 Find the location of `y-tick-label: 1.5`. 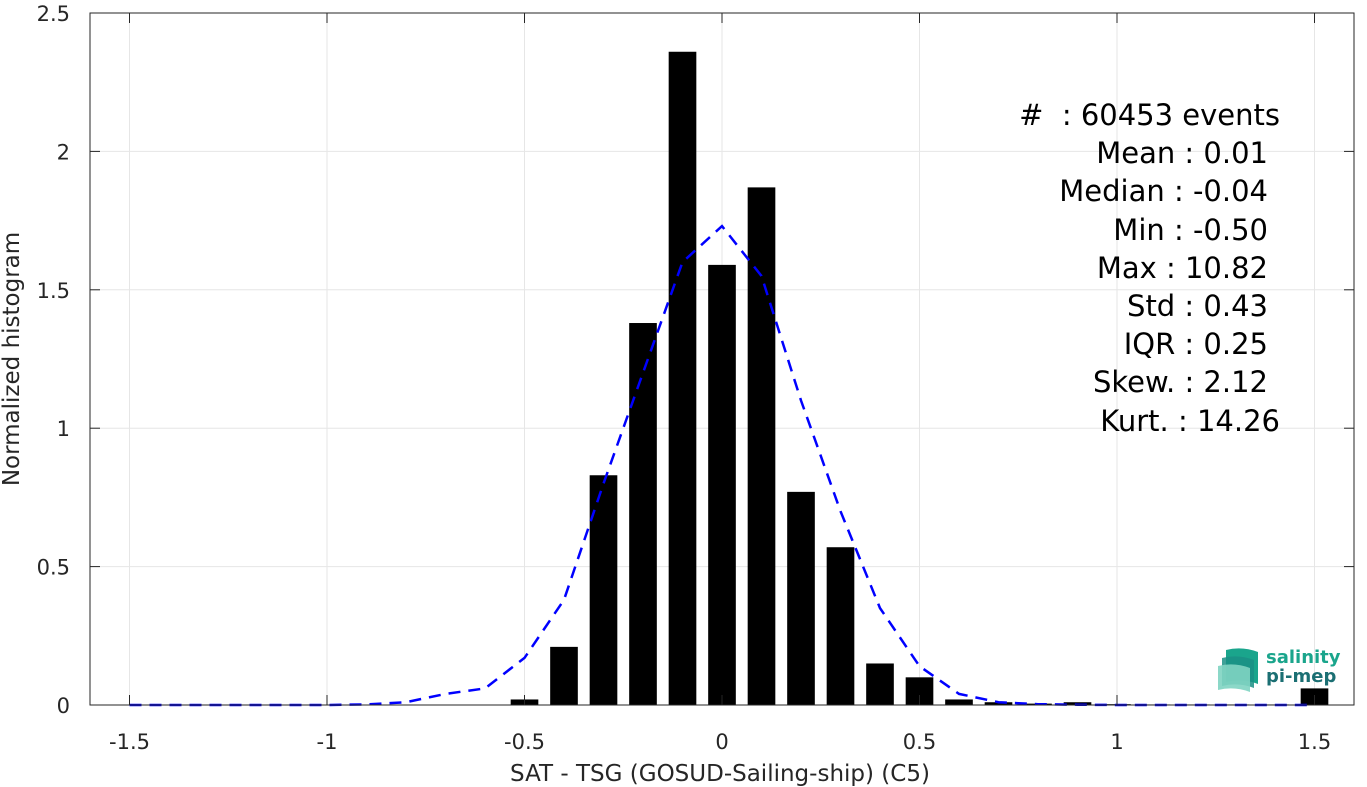

y-tick-label: 1.5 is located at coordinates (53, 291).